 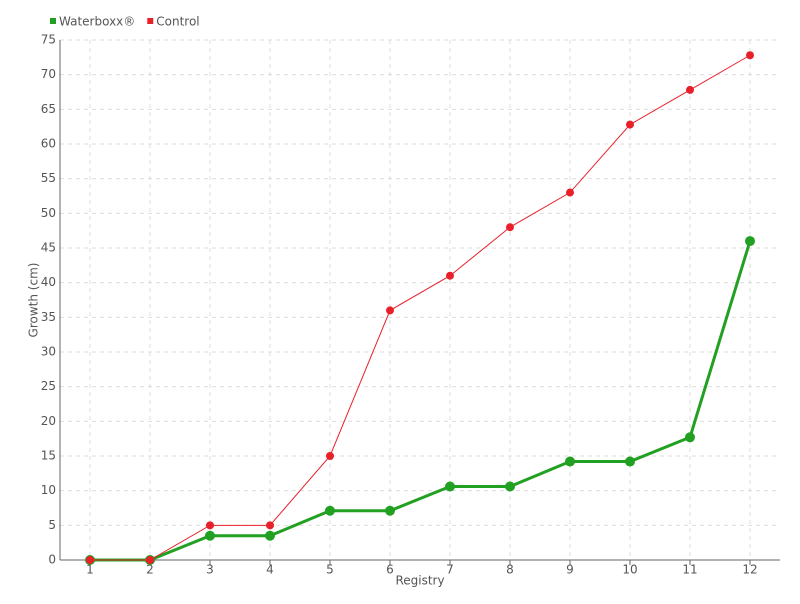 I want to click on x-tick-label: 1, so click(x=90, y=570).